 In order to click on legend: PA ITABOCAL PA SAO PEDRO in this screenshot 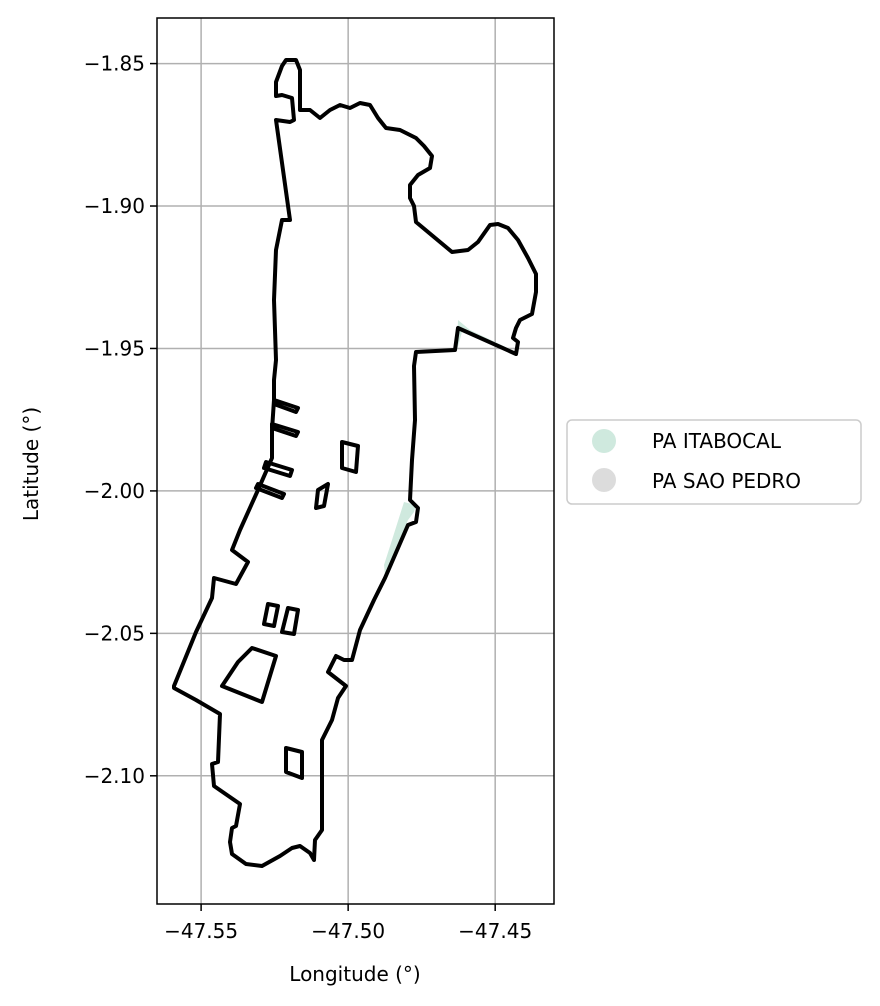, I will do `click(714, 462)`.